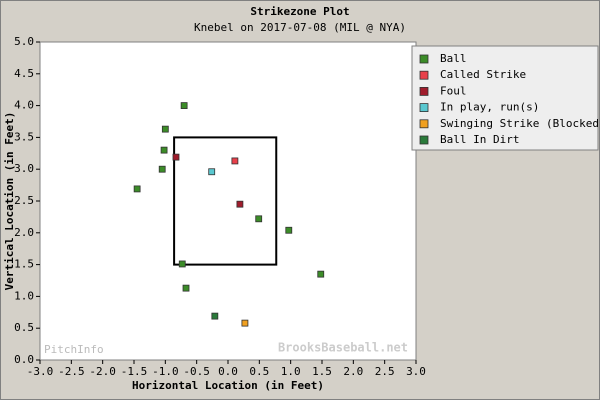  What do you see at coordinates (71, 371) in the screenshot?
I see `x-tick-label: -2.5` at bounding box center [71, 371].